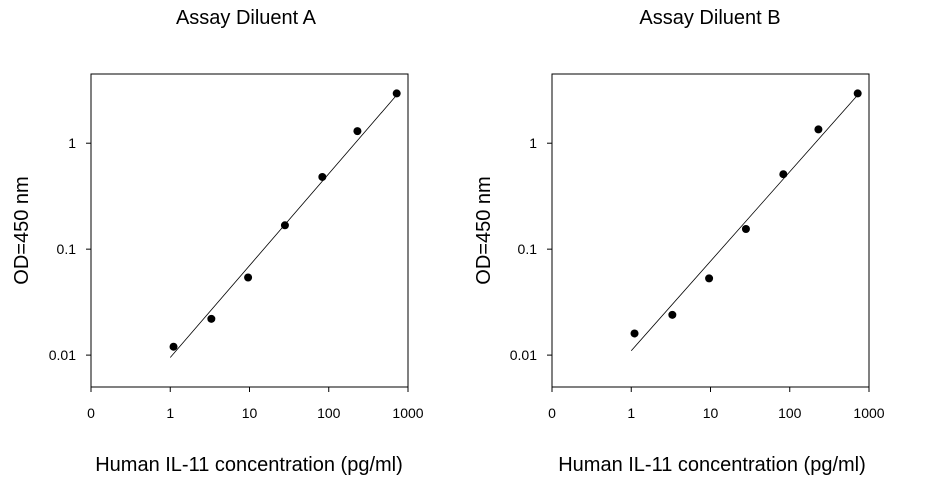  What do you see at coordinates (709, 18) in the screenshot?
I see `chart-title: Assay Diluent B` at bounding box center [709, 18].